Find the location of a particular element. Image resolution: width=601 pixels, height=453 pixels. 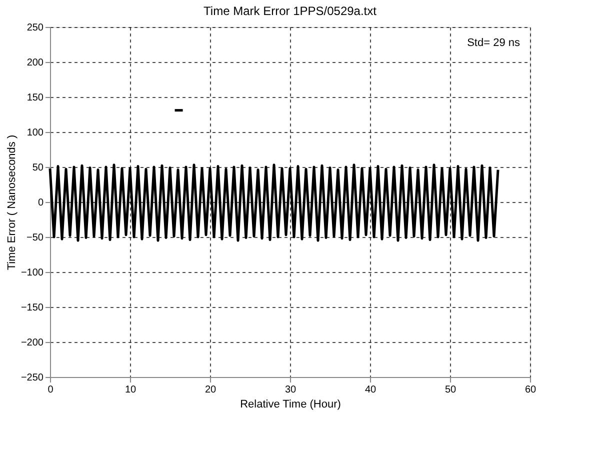

x-tick-label: 60 is located at coordinates (530, 390).